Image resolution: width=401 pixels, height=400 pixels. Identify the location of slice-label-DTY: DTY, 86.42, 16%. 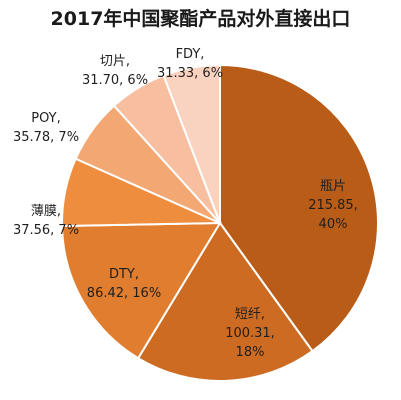
(124, 284).